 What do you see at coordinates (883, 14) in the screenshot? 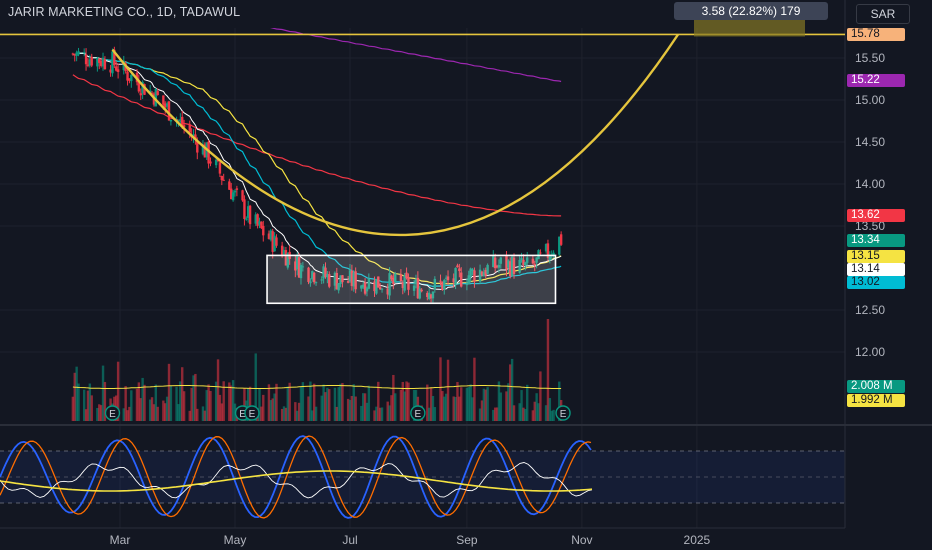
I see `currency-button: SAR` at bounding box center [883, 14].